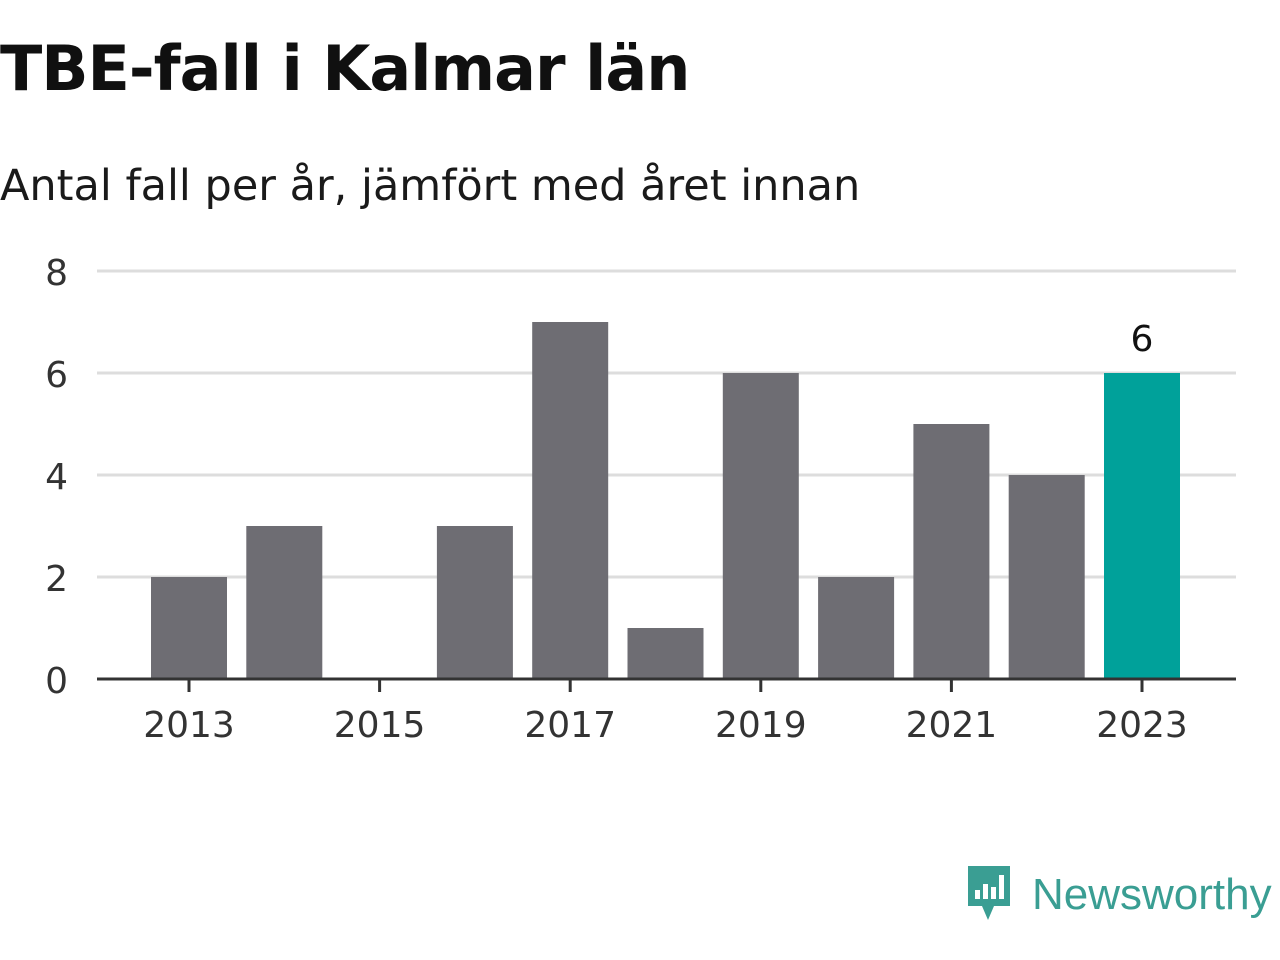 The height and width of the screenshot is (960, 1280). I want to click on data-label-2023: 6, so click(1142, 339).